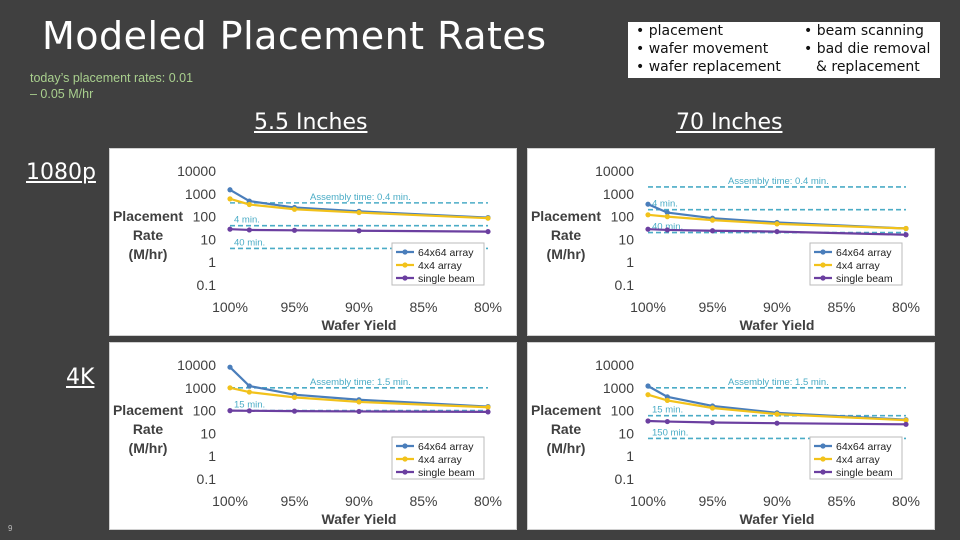 Image resolution: width=960 pixels, height=540 pixels. What do you see at coordinates (868, 67) in the screenshot?
I see `bullet-replacement: & replacement` at bounding box center [868, 67].